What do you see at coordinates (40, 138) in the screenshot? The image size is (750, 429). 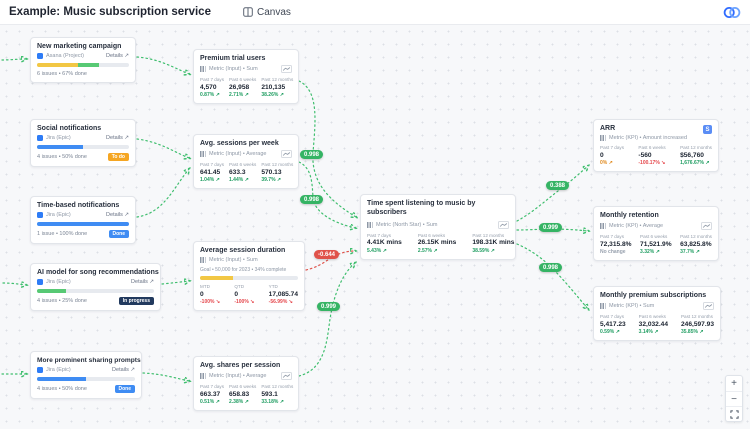 I see `jira-icon` at bounding box center [40, 138].